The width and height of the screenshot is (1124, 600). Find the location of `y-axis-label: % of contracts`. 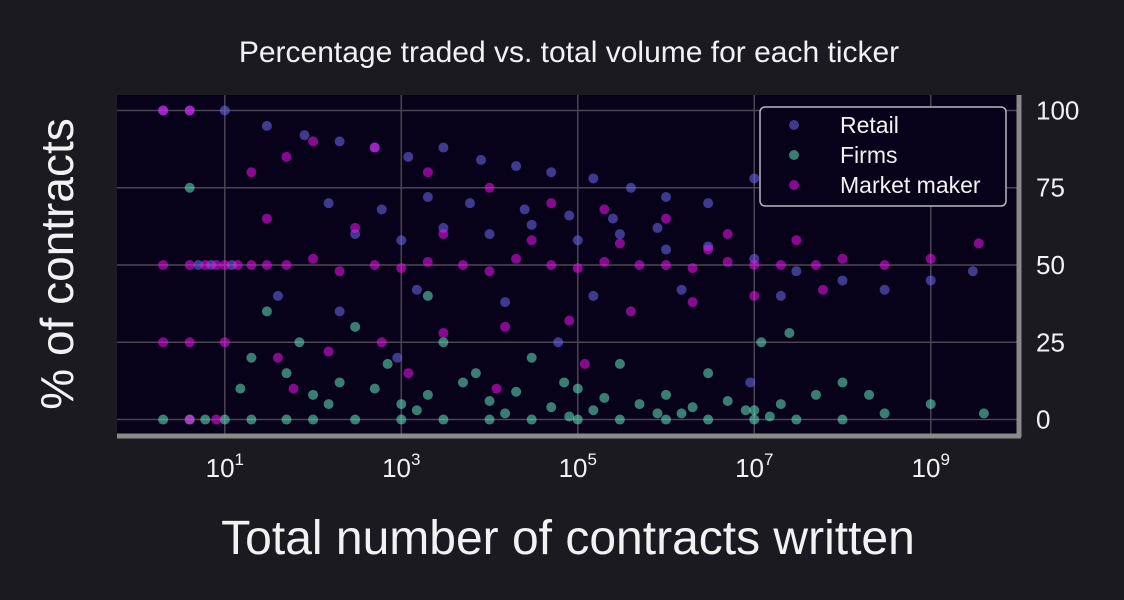

y-axis-label: % of contracts is located at coordinates (57, 263).